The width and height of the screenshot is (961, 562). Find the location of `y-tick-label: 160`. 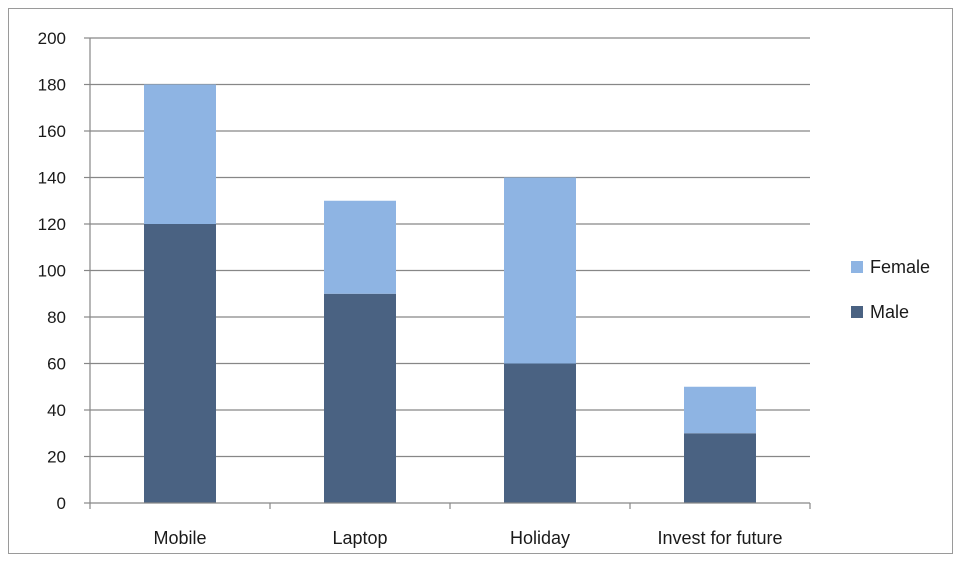

y-tick-label: 160 is located at coordinates (52, 131).